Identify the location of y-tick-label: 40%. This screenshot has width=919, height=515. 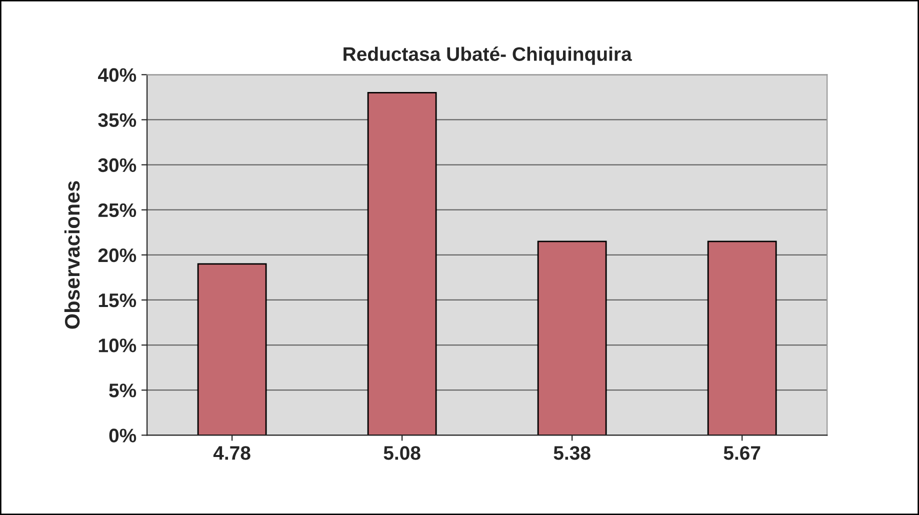
(117, 75).